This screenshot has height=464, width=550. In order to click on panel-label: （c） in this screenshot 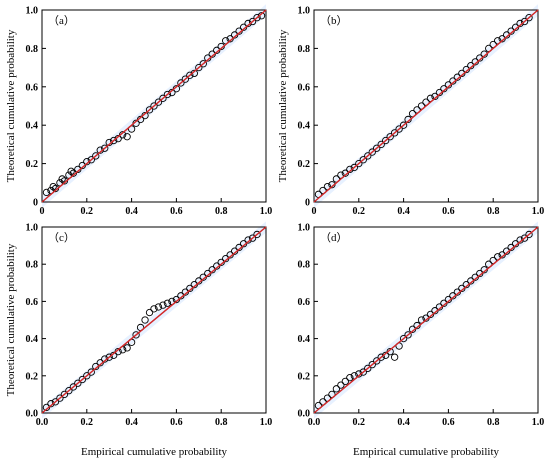, I will do `click(61, 237)`.